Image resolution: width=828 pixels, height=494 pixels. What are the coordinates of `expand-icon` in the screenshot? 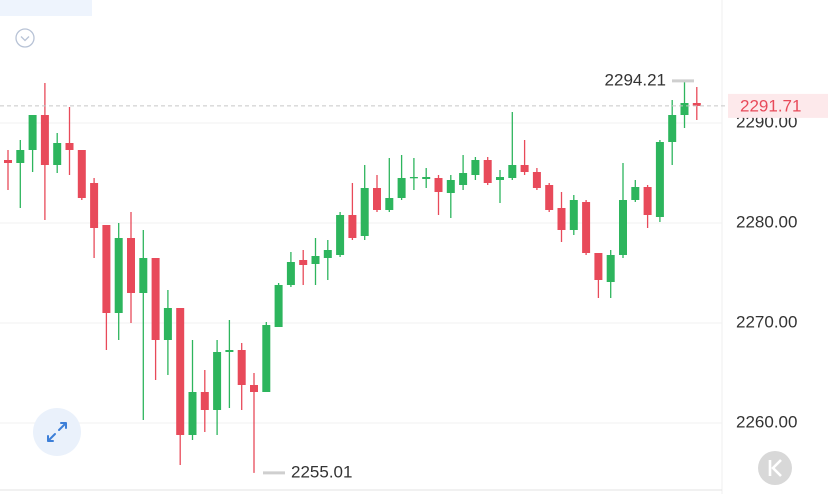 It's located at (57, 432).